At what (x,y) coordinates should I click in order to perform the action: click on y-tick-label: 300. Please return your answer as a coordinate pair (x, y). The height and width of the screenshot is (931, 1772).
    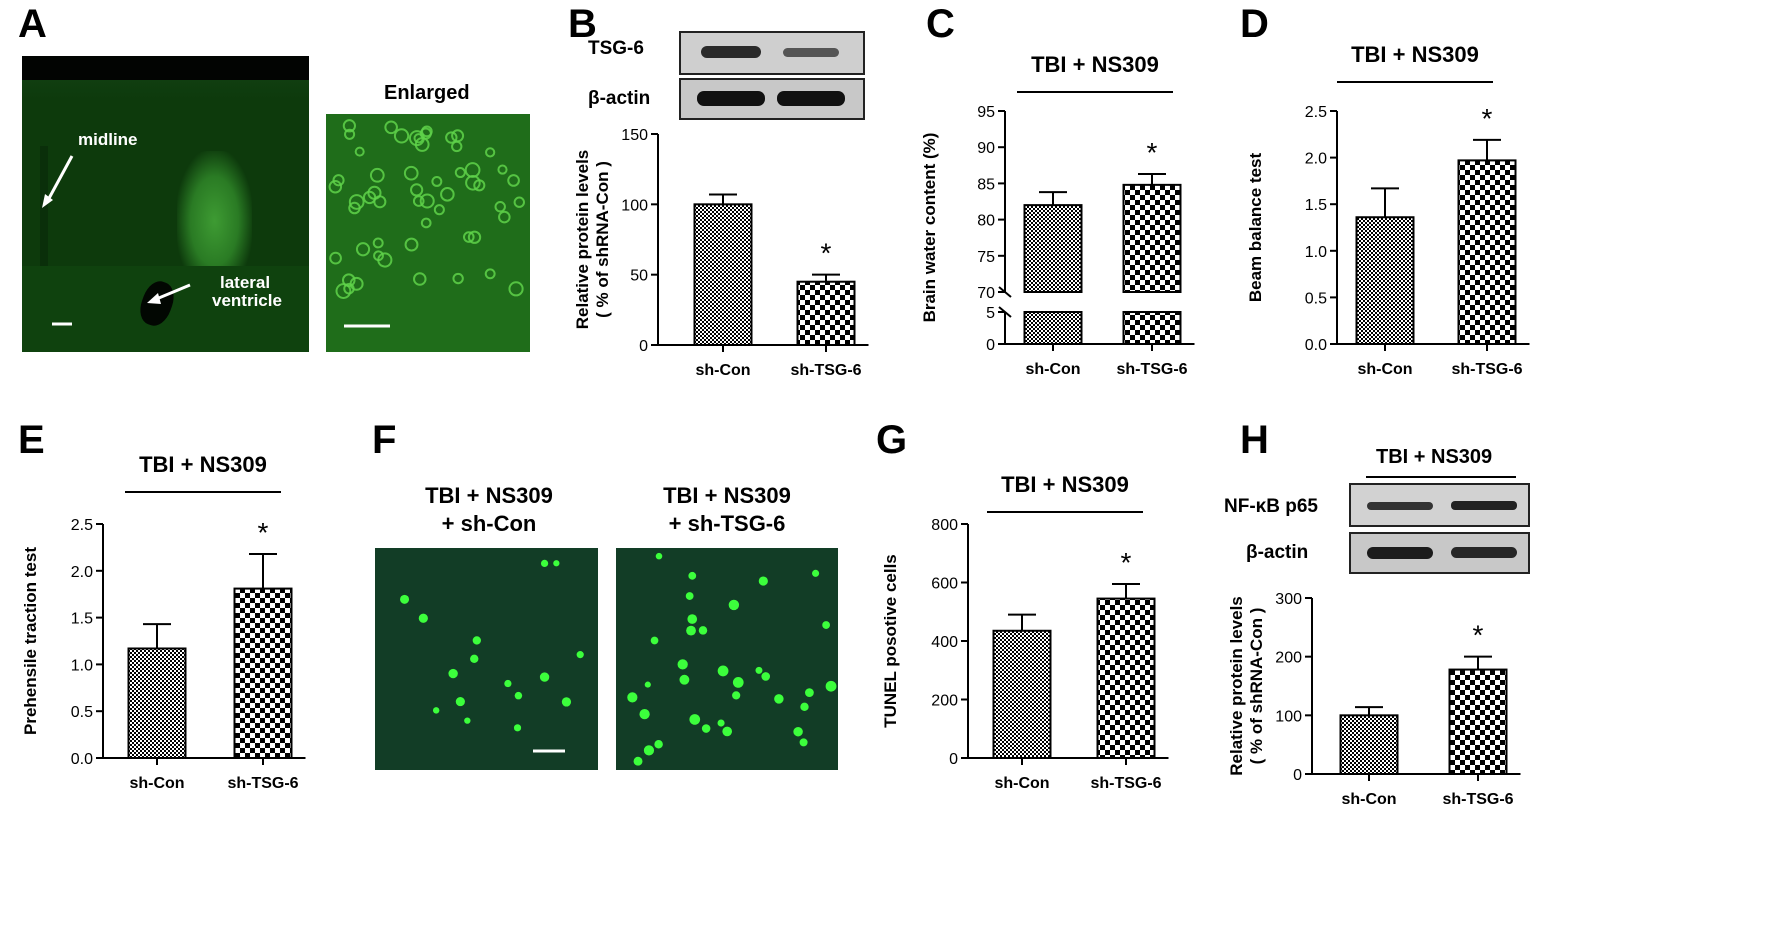
    Looking at the image, I should click on (1288, 599).